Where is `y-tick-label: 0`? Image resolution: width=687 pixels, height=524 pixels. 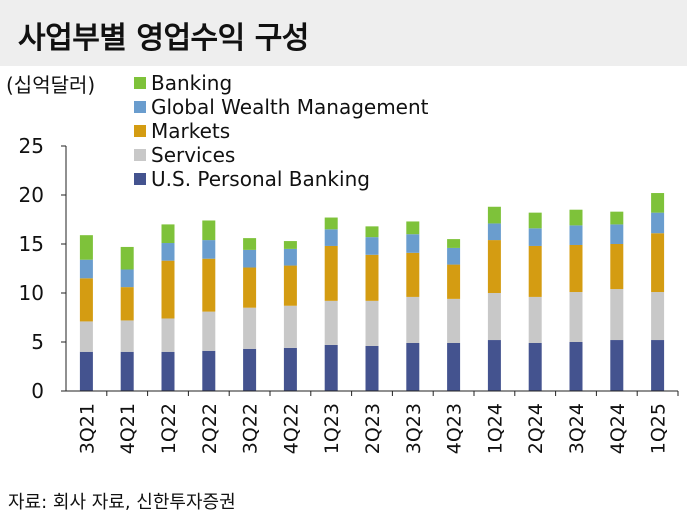
y-tick-label: 0 is located at coordinates (37, 391).